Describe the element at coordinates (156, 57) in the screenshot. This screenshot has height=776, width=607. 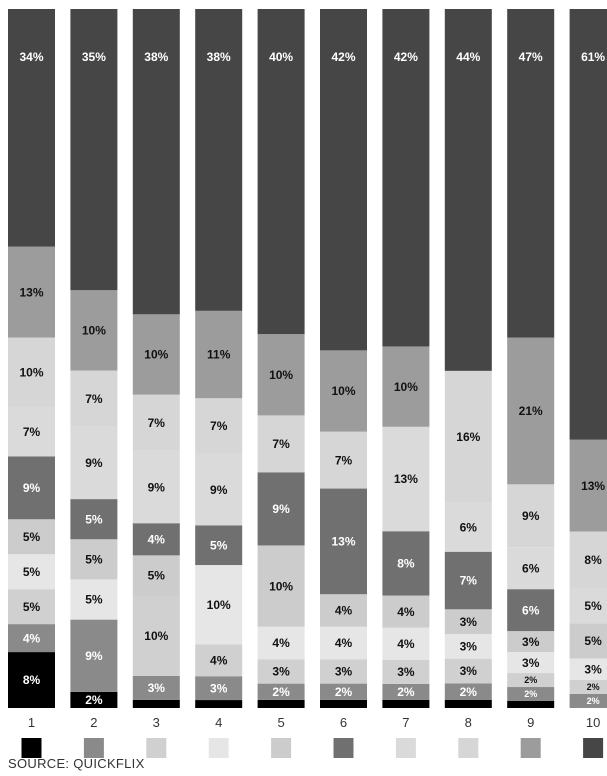
I see `data-label: 38%` at that location.